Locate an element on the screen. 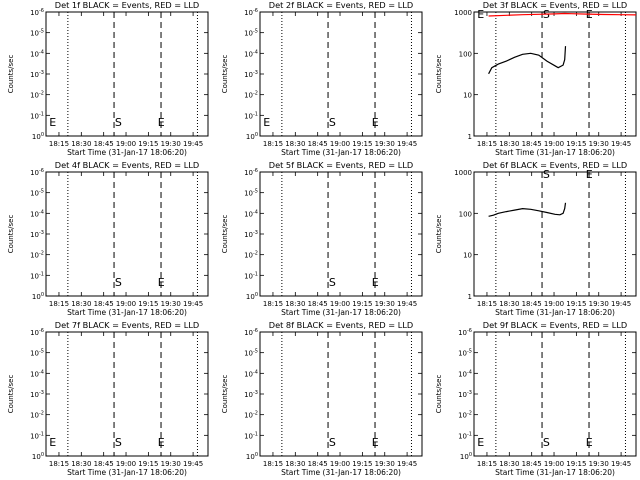 This screenshot has width=640, height=480. chart-title: Det 2f BLACK = Events, RED = LLD is located at coordinates (341, 5).